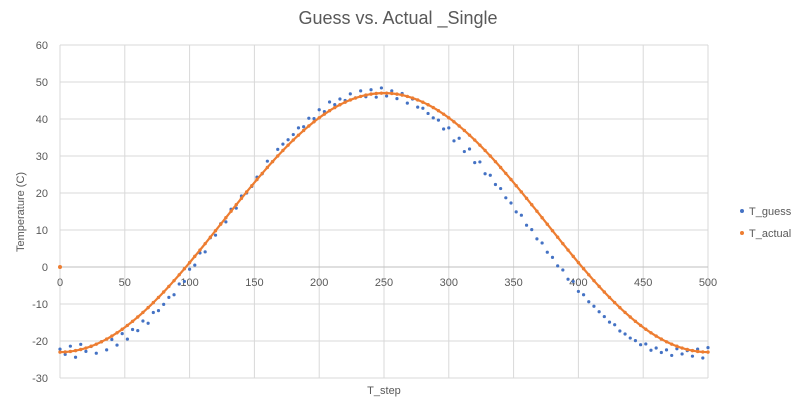 The width and height of the screenshot is (799, 411). I want to click on x-tick-label: 350, so click(513, 283).